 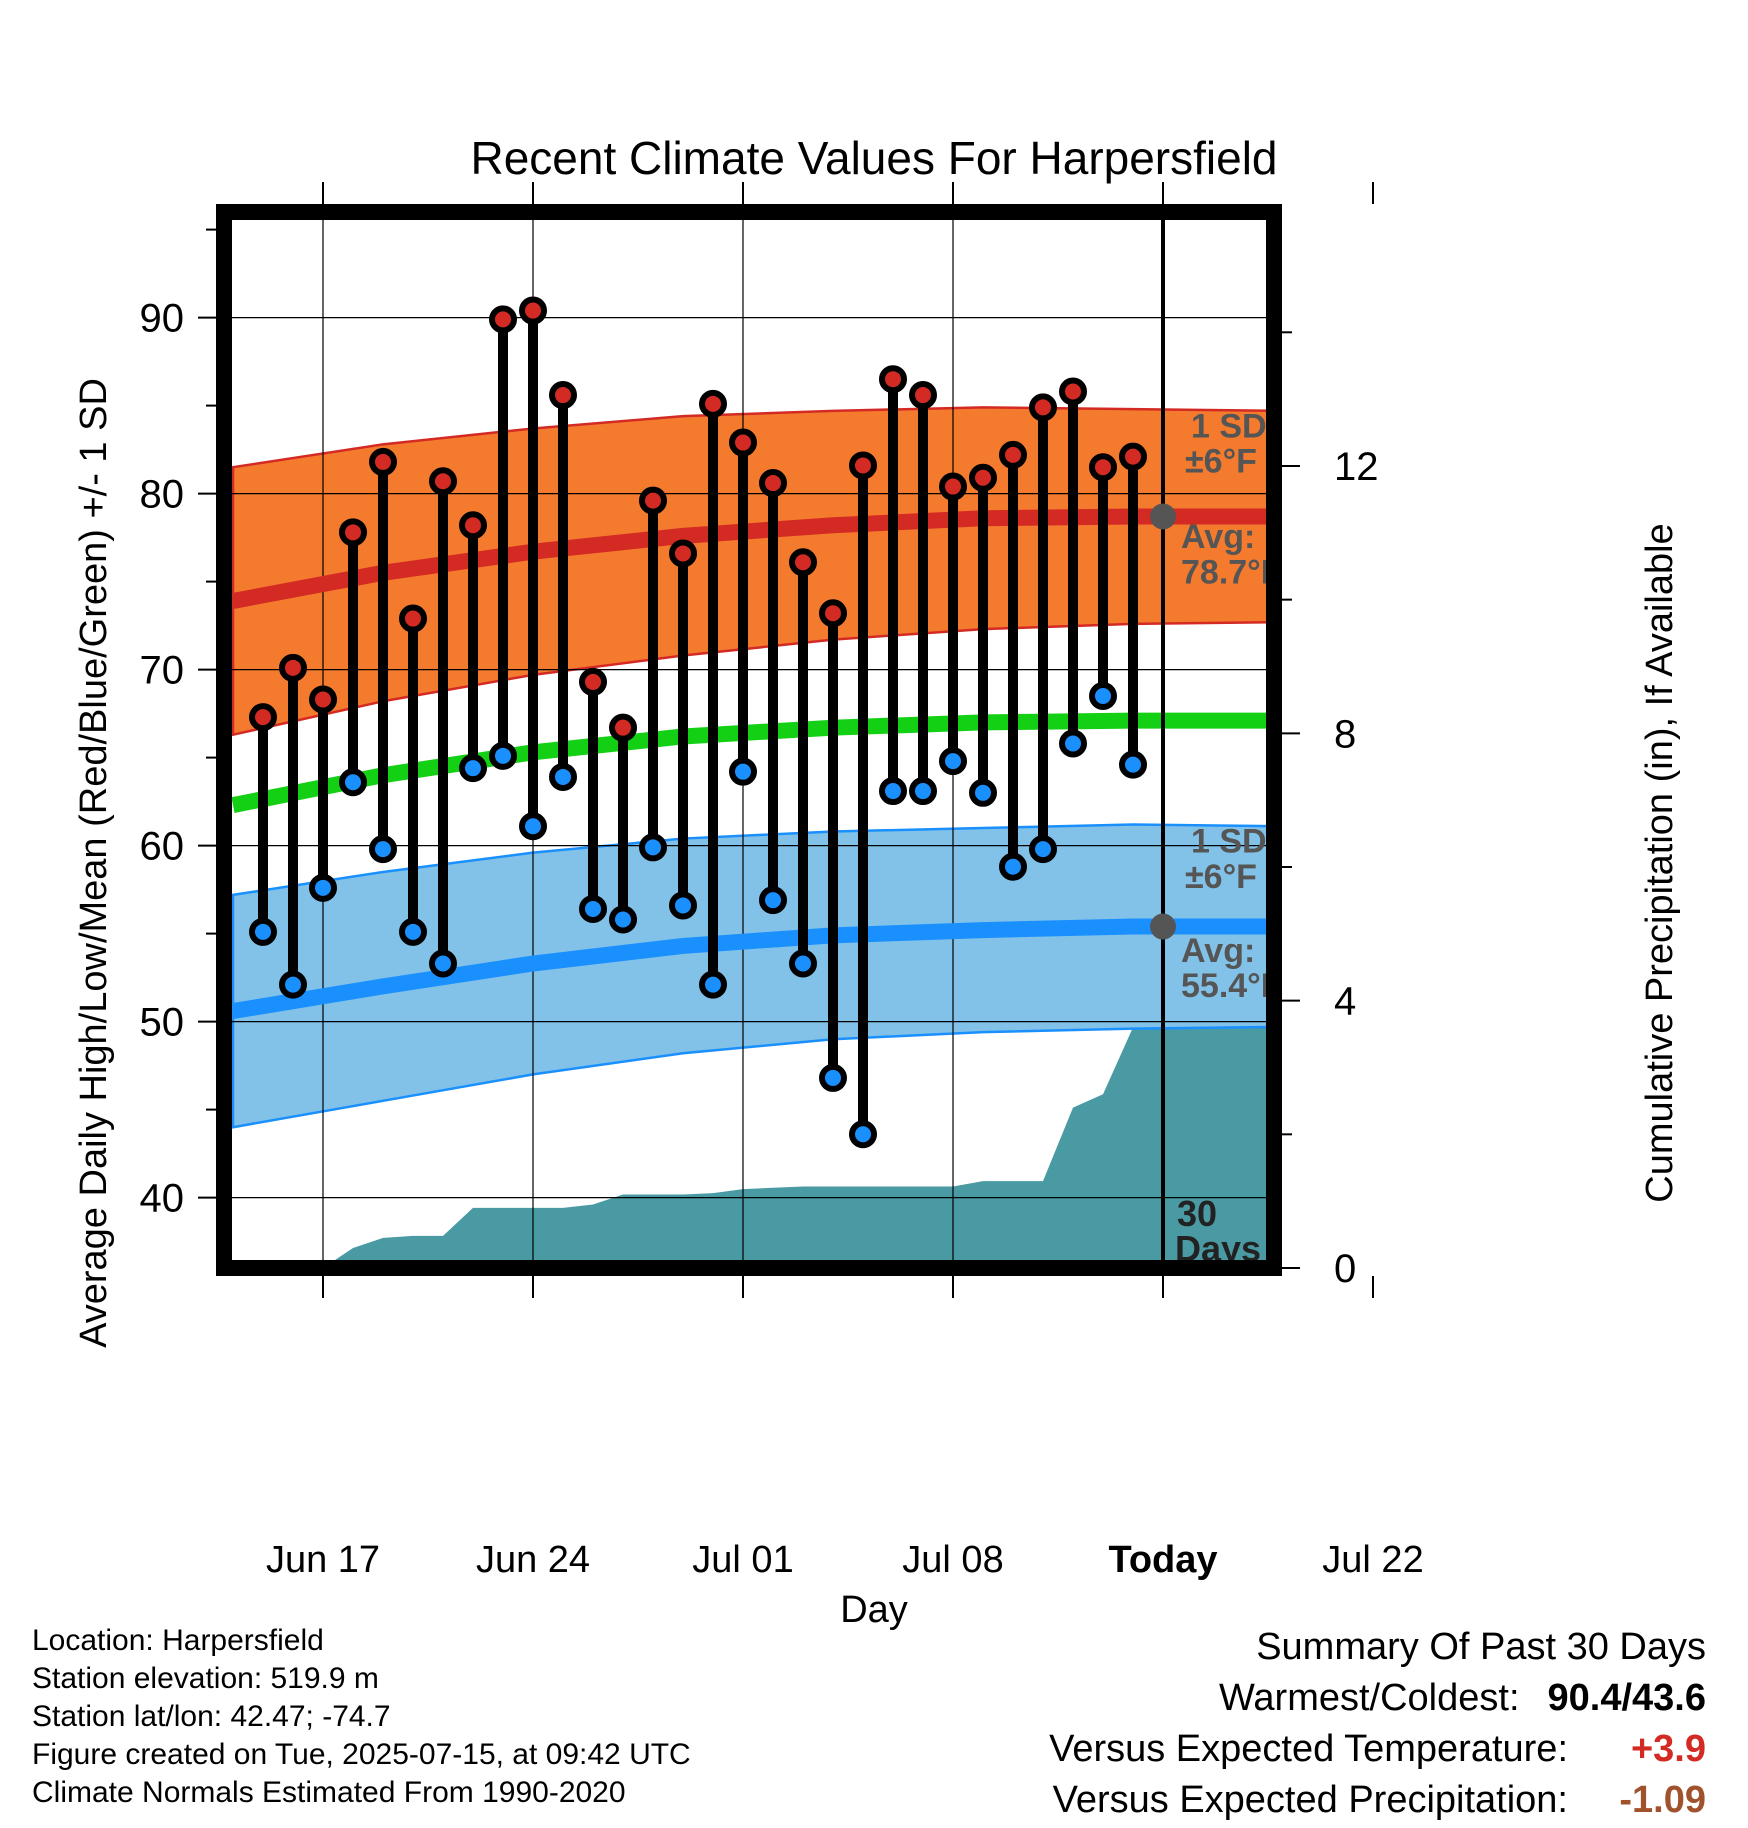 What do you see at coordinates (323, 1560) in the screenshot?
I see `x-tick-label: Jun 17` at bounding box center [323, 1560].